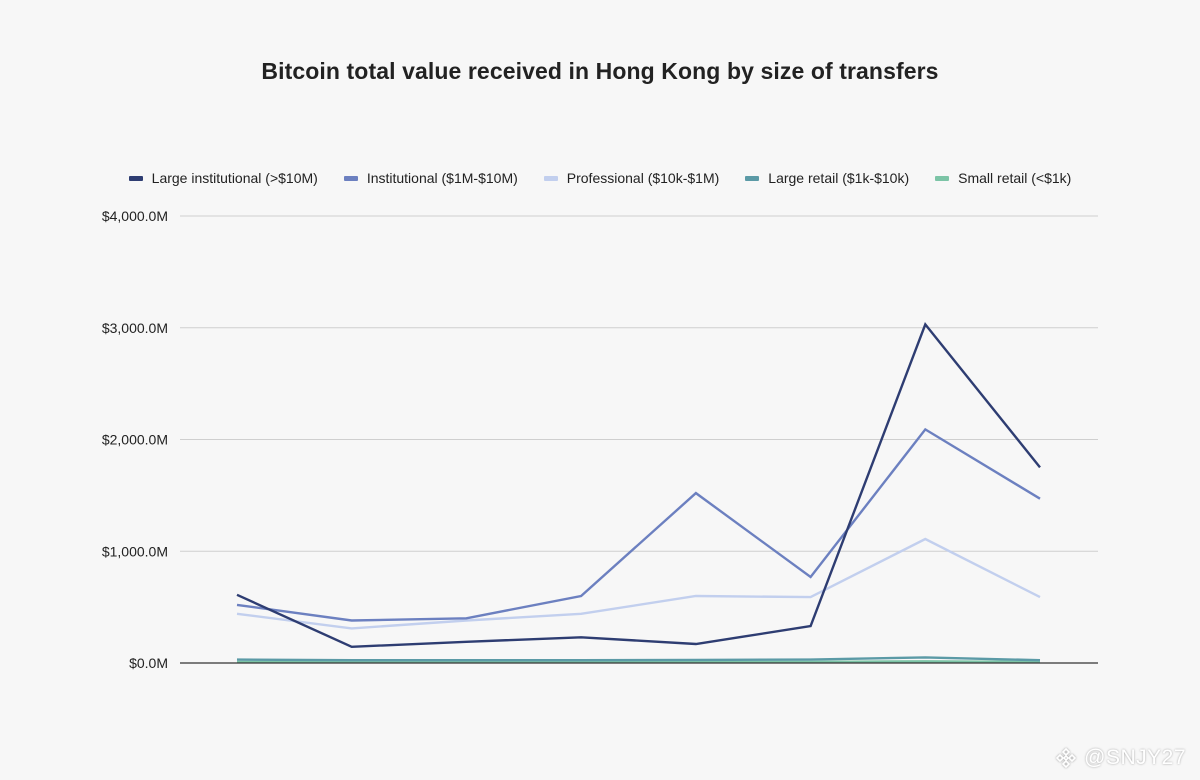  I want to click on y-tick-label: $0.0M, so click(148, 663).